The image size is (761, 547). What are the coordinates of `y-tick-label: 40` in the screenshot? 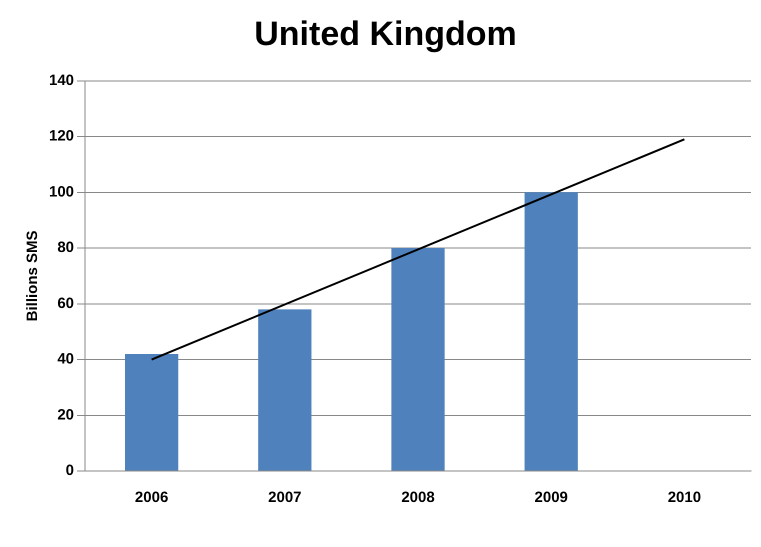 It's located at (65, 359).